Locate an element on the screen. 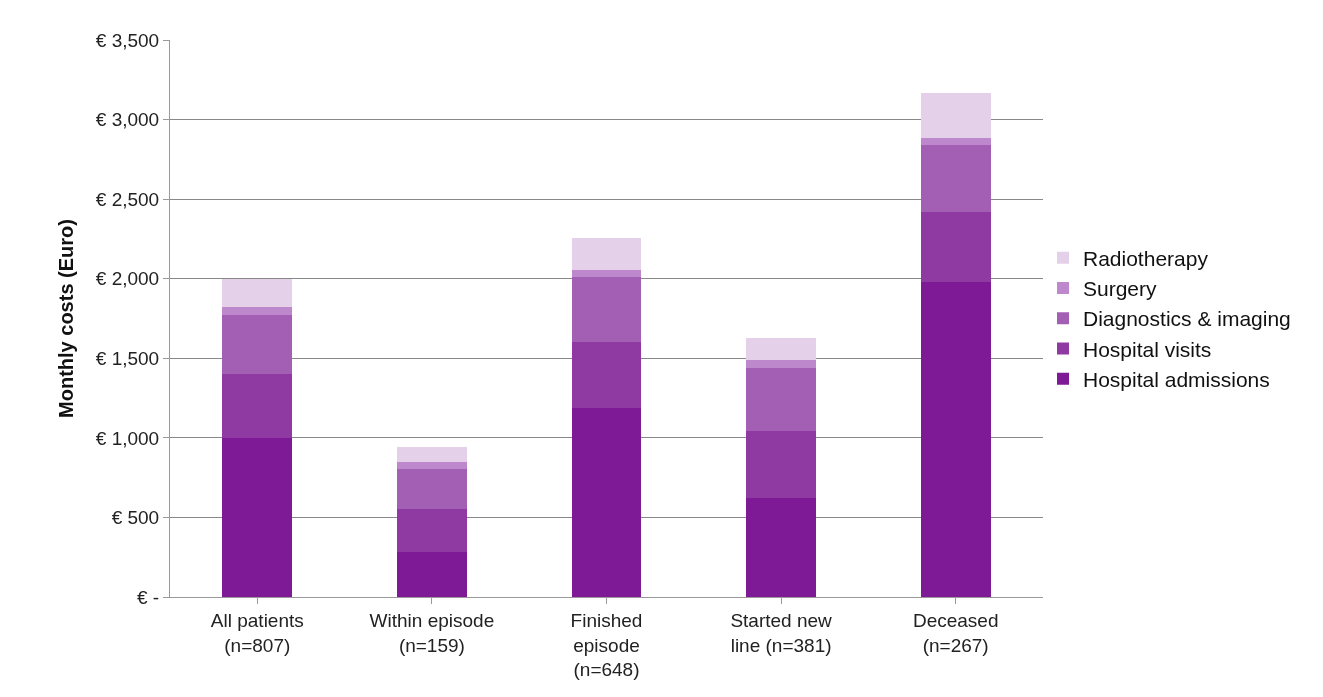 Image resolution: width=1323 pixels, height=697 pixels. y-tick-label: € 2,000 is located at coordinates (127, 279).